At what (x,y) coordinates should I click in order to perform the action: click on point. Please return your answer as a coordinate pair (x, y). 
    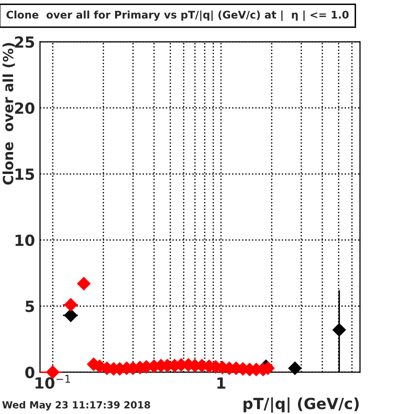
    Looking at the image, I should click on (71, 315).